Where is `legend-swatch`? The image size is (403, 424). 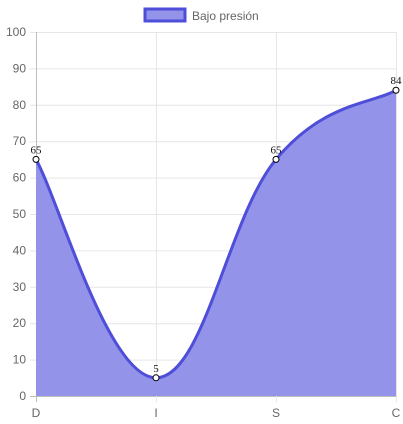
legend-swatch is located at coordinates (165, 15).